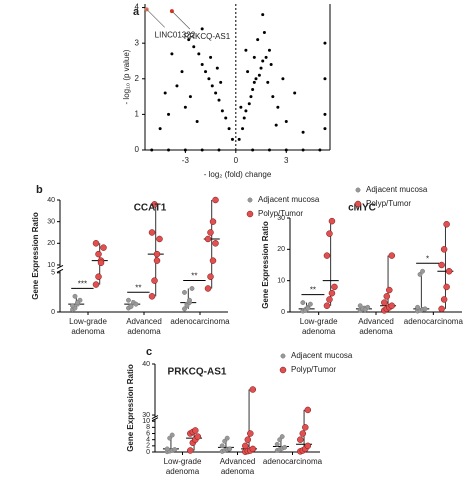 This screenshot has width=474, height=480. What do you see at coordinates (207, 36) in the screenshot?
I see `highlight-label: PRKCQ-AS1` at bounding box center [207, 36].